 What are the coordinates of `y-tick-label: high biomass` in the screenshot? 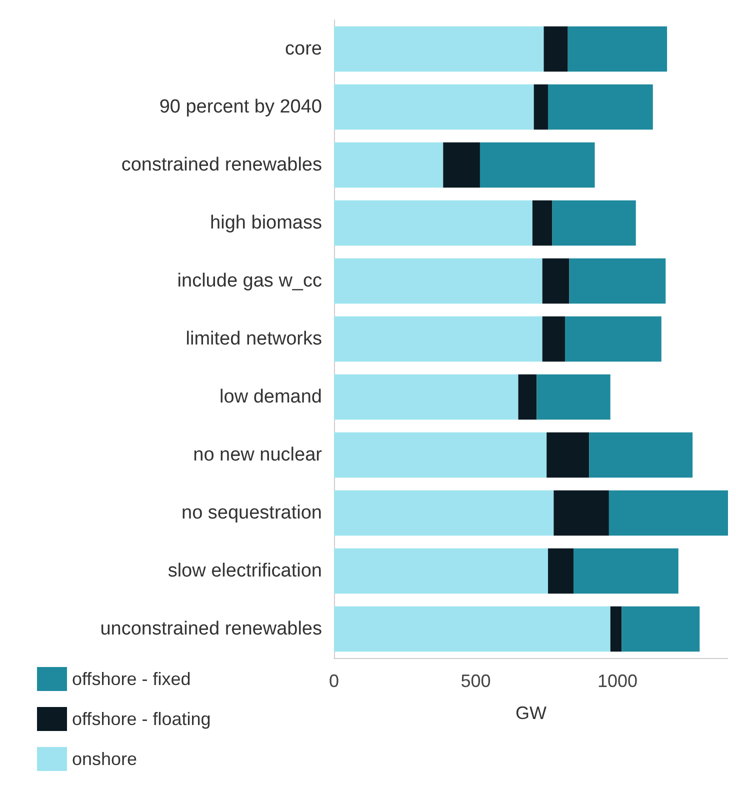 It's located at (266, 223).